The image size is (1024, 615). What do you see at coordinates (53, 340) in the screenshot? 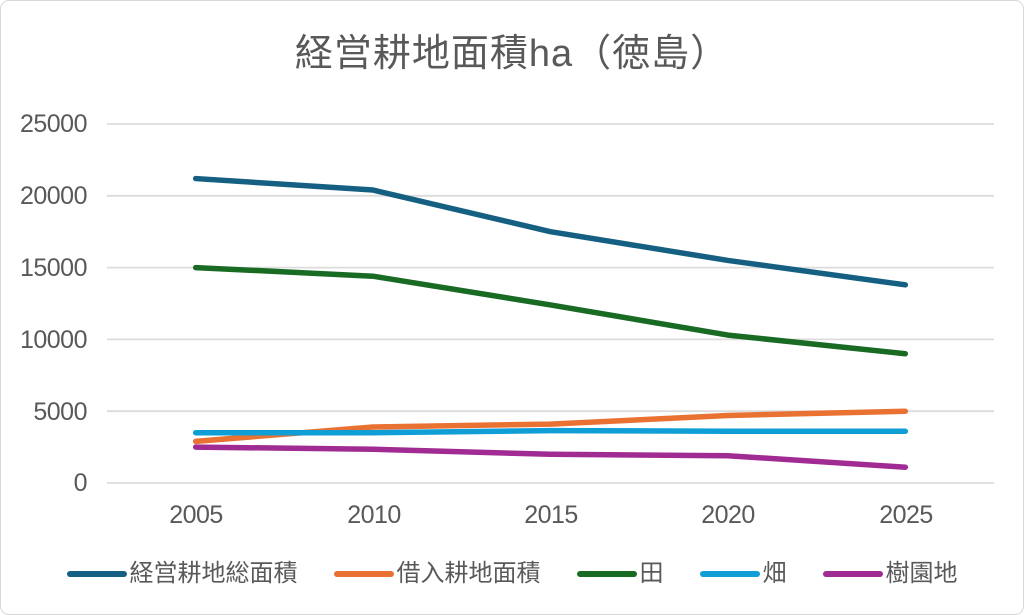
I see `y-axis-tick-label: 10000` at bounding box center [53, 340].